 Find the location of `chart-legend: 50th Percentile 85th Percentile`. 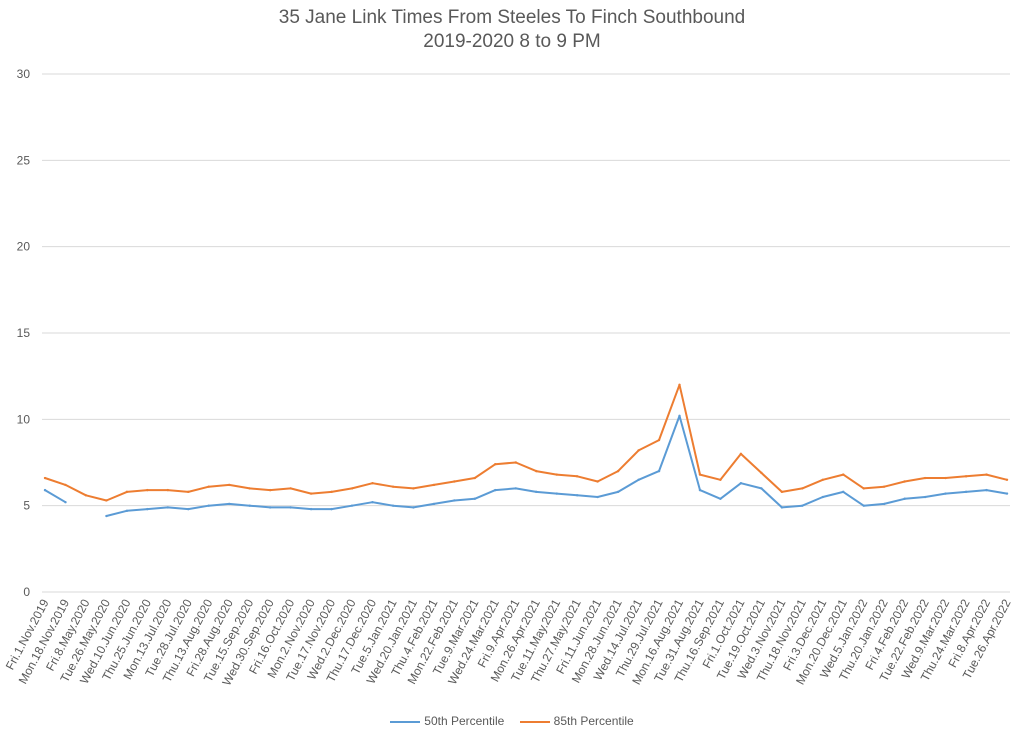

chart-legend: 50th Percentile 85th Percentile is located at coordinates (512, 721).